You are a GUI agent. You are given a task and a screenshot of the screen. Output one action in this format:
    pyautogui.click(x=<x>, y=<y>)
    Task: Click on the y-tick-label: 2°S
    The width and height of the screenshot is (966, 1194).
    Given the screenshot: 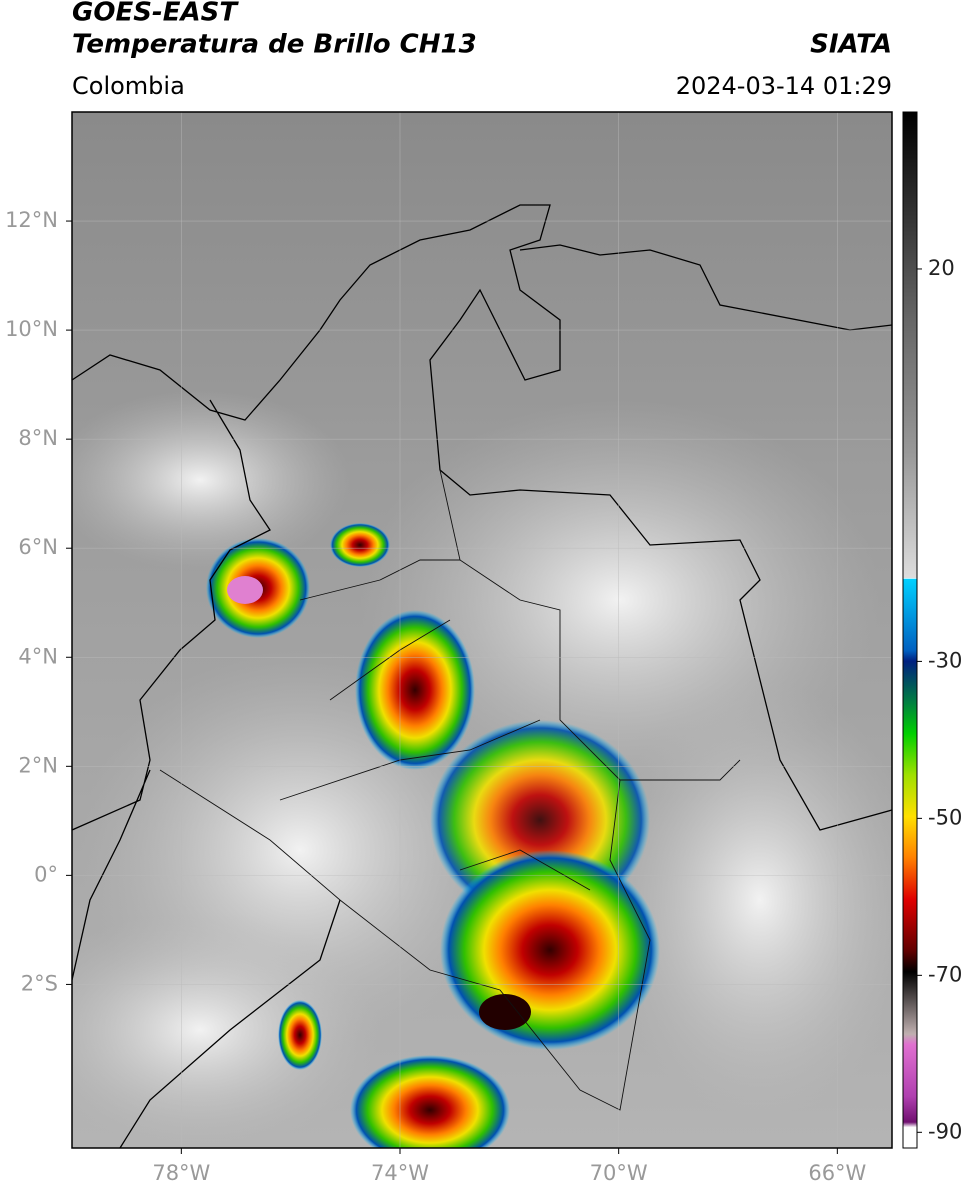 What is the action you would take?
    pyautogui.click(x=39, y=983)
    